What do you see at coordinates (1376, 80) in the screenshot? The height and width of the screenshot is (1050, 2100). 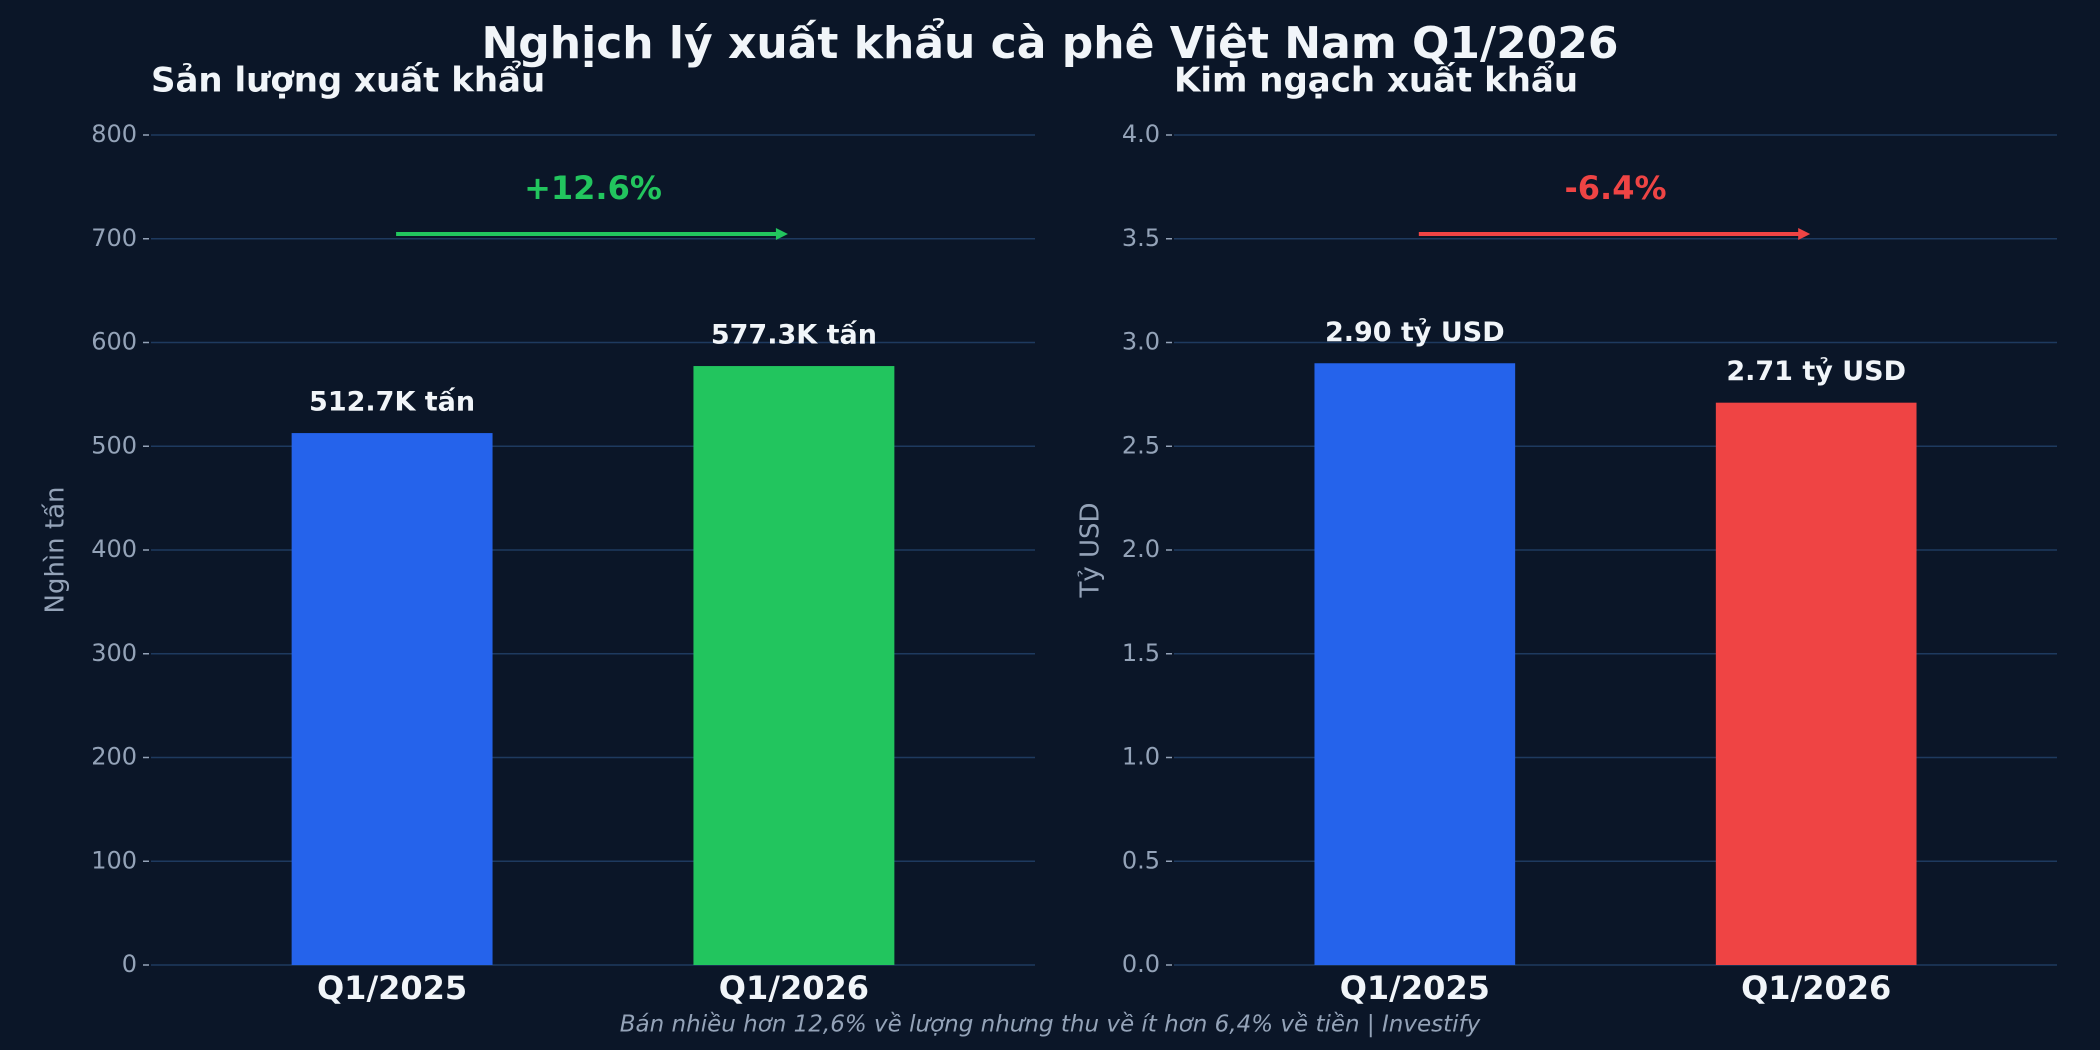 I see `subplot-title: Kim ngạch xuất khẩu` at bounding box center [1376, 80].